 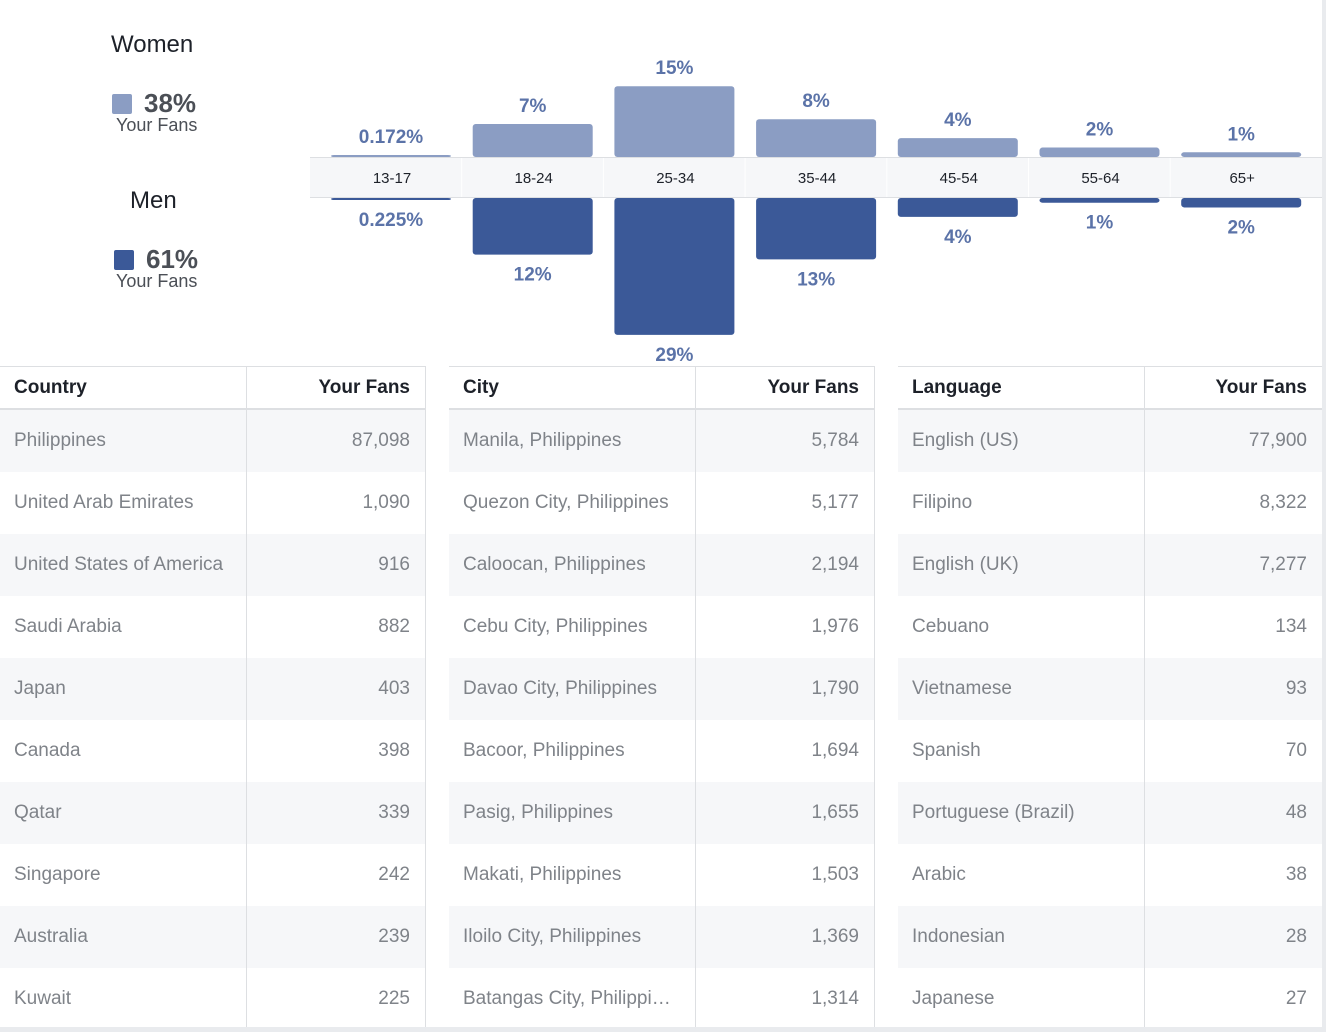 I want to click on women-bar-label-35-44: 8%, so click(x=816, y=101).